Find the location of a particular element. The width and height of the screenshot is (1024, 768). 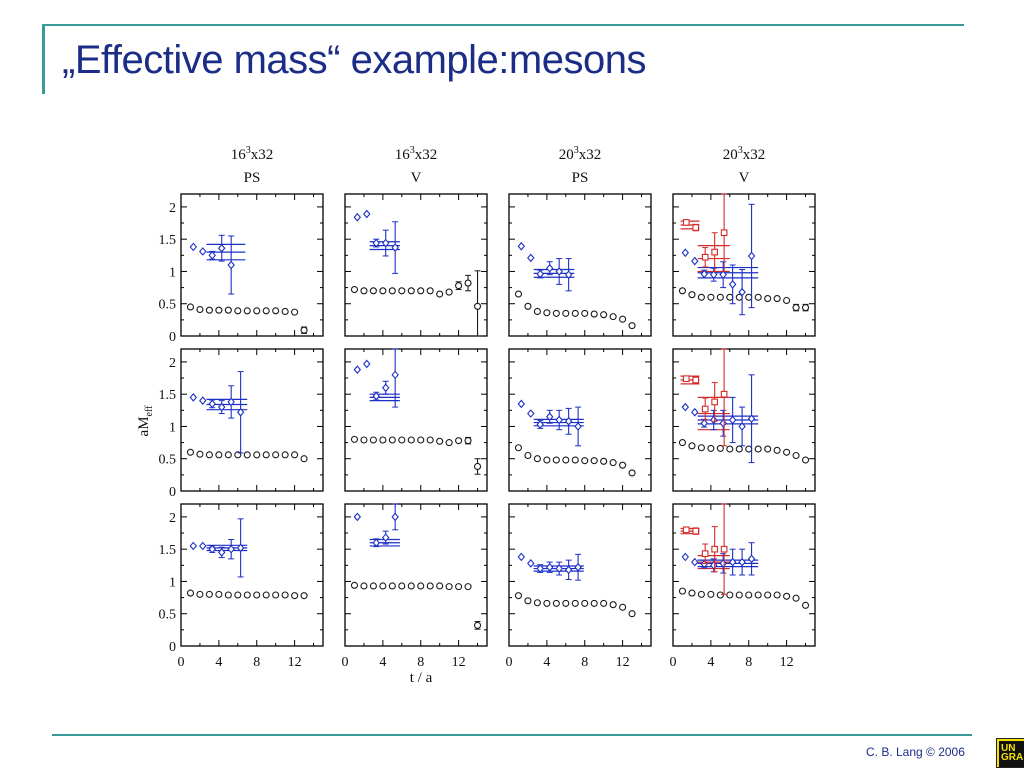

y-tick-label: 0.5 is located at coordinates (168, 460).